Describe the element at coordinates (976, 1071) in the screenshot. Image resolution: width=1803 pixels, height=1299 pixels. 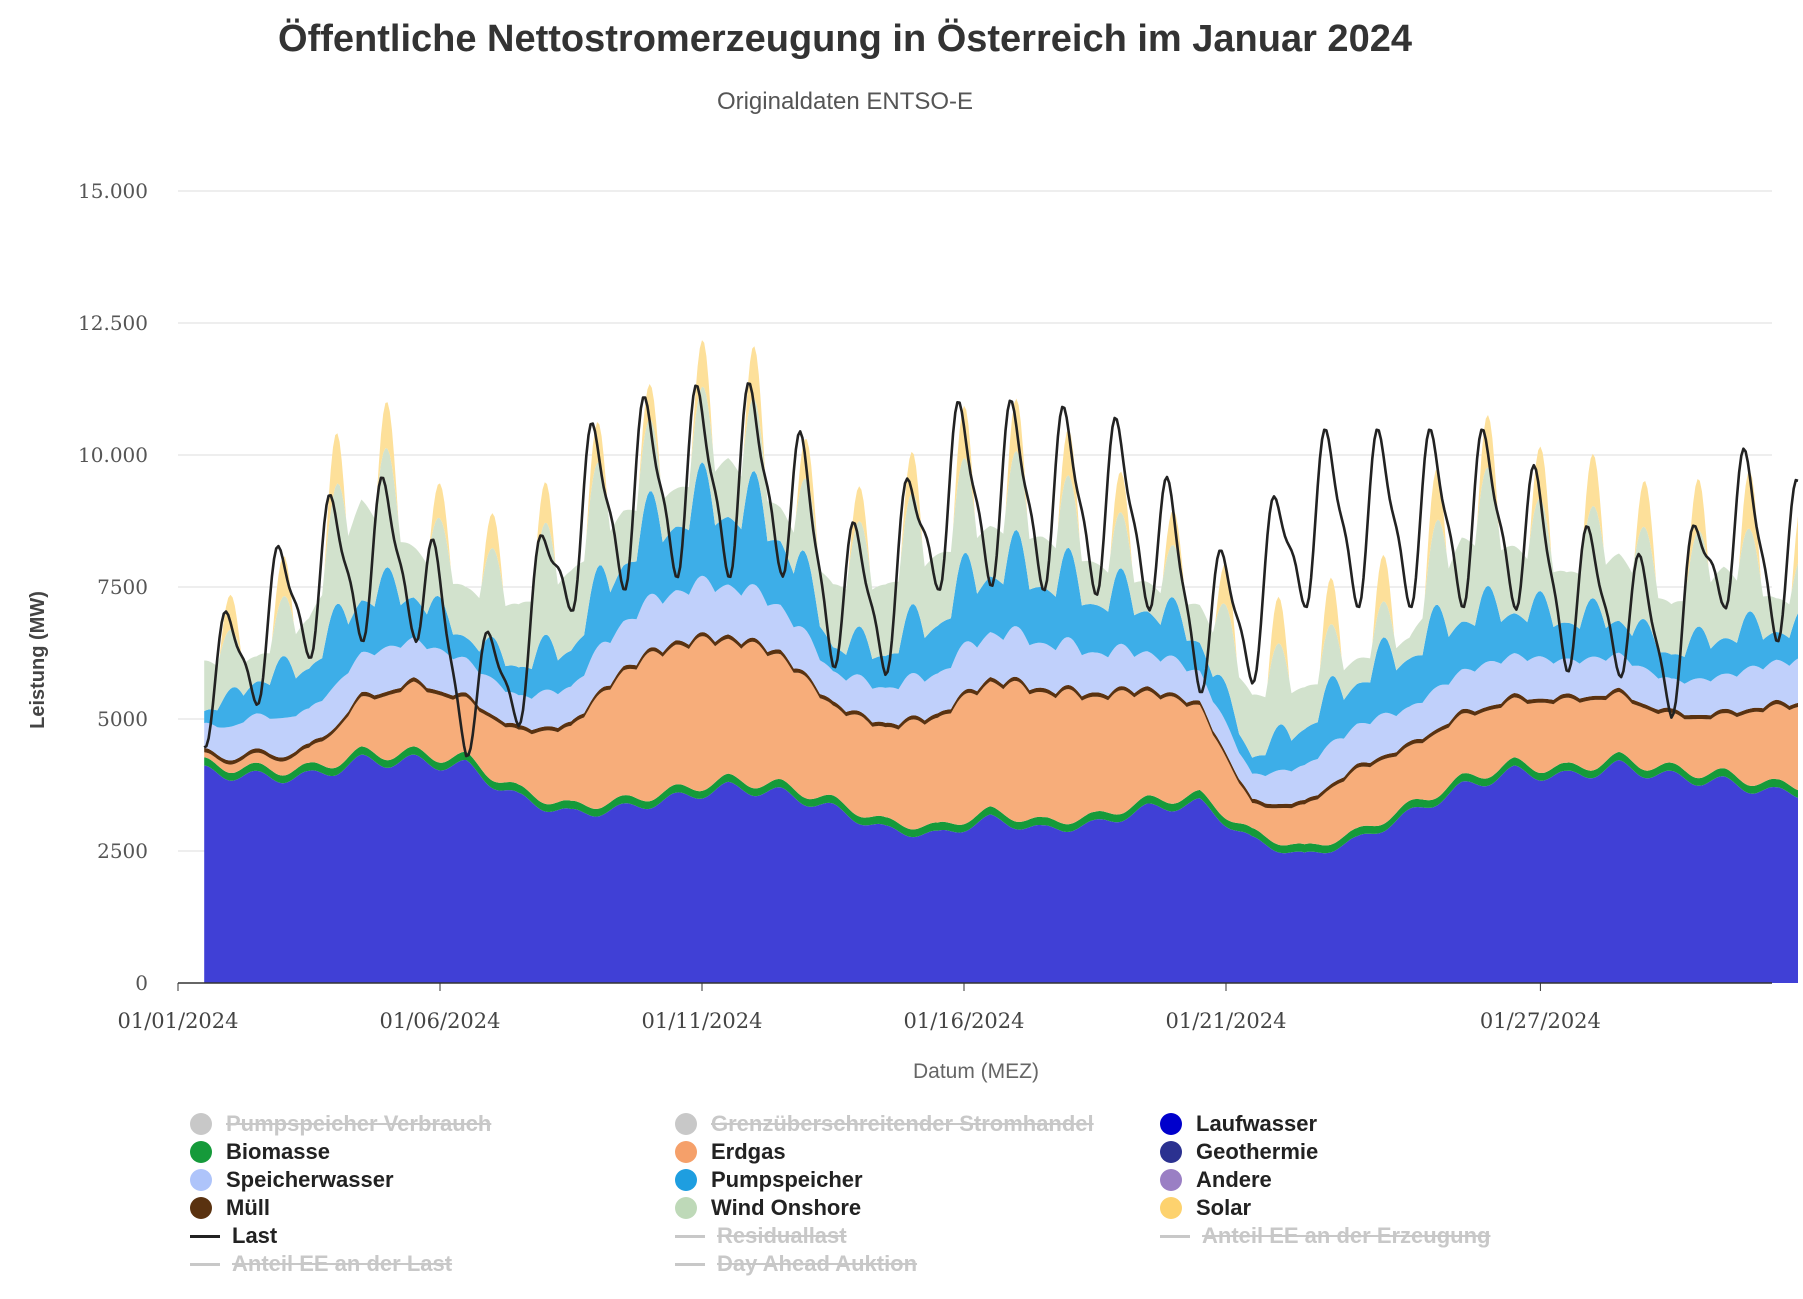
I see `x-axis-label: Datum (MEZ)` at that location.